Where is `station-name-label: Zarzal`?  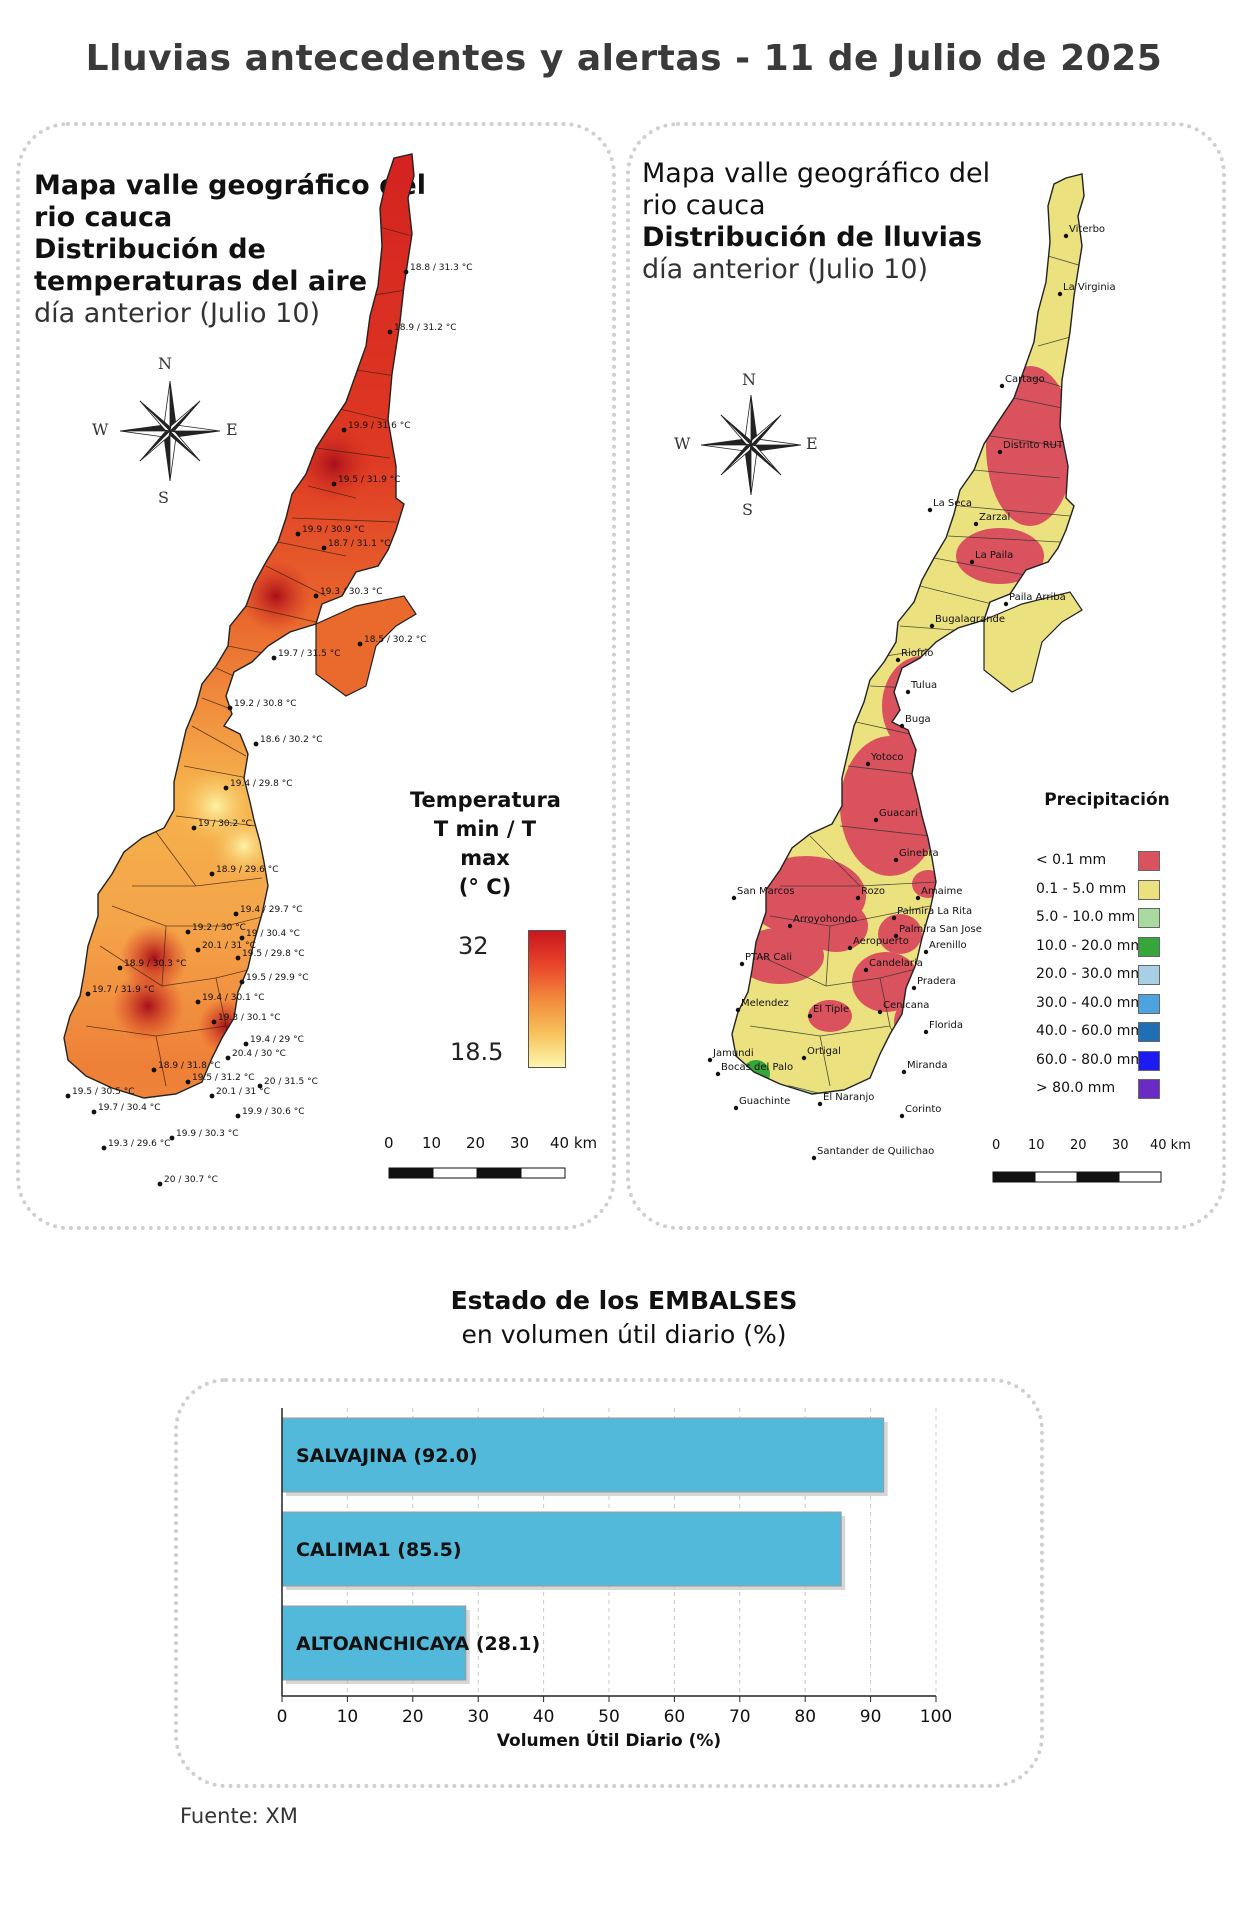
station-name-label: Zarzal is located at coordinates (994, 517).